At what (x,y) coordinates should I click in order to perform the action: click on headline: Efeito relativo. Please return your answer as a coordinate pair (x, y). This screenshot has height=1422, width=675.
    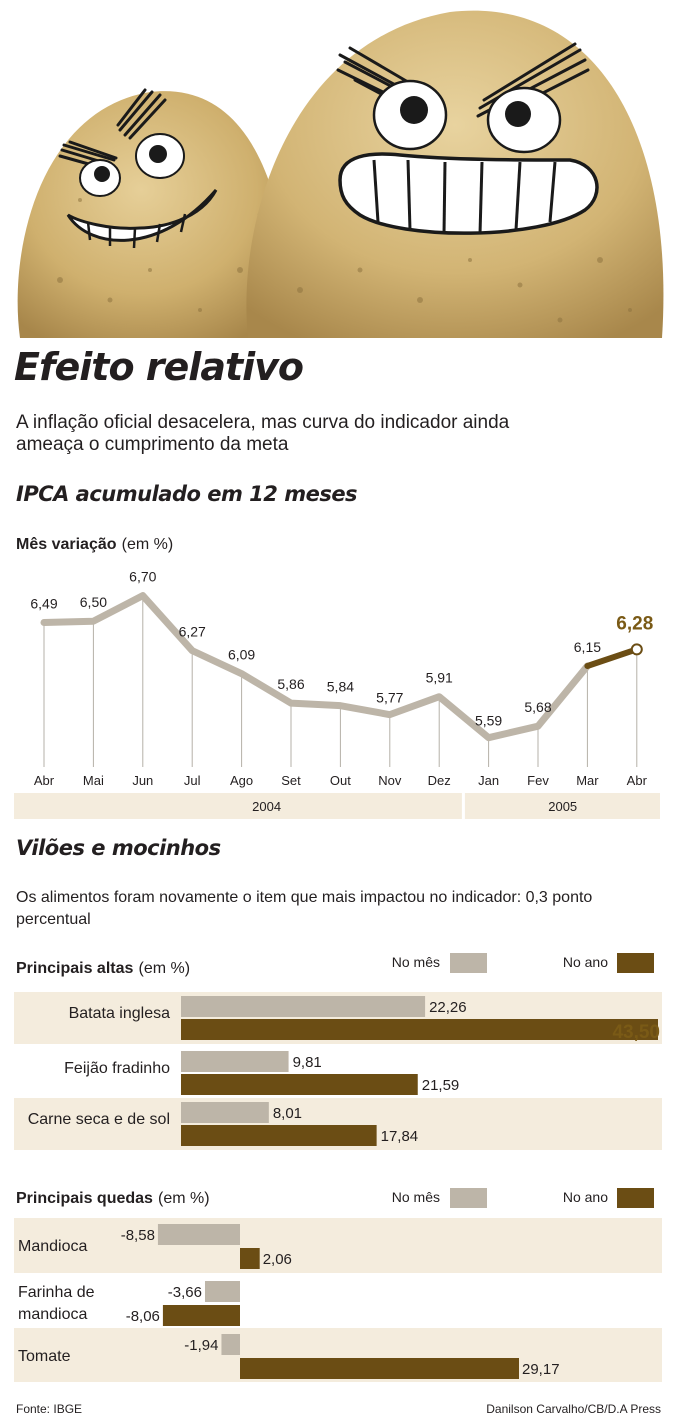
    Looking at the image, I should click on (159, 367).